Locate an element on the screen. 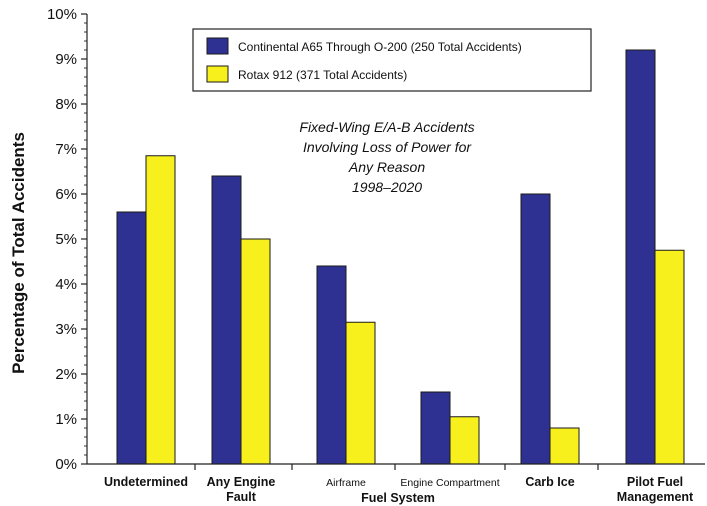  y-axis: 0% 1% 2% 3% 4% 5% 6% 7% 8% 9% 10% is located at coordinates (67, 239).